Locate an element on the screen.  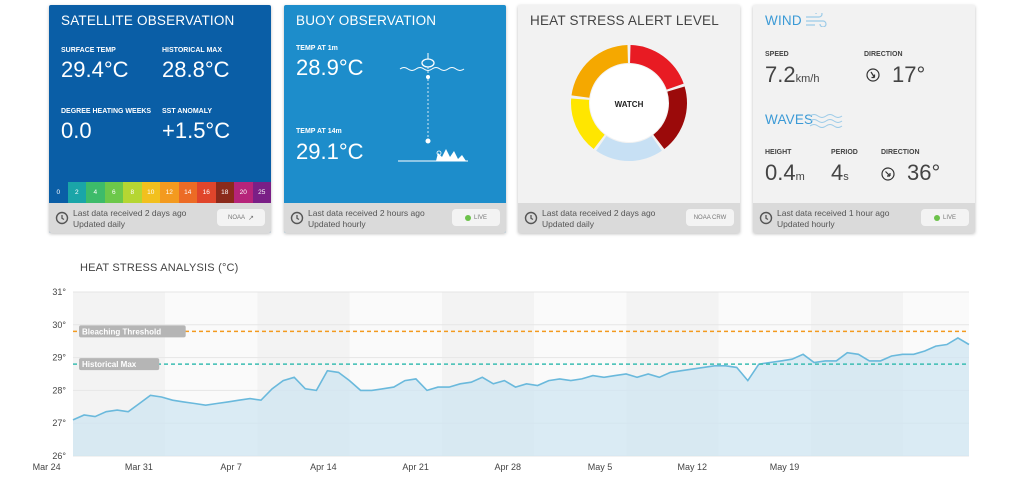
buoy-last-received: Last data received 2 hours ago is located at coordinates (366, 213).